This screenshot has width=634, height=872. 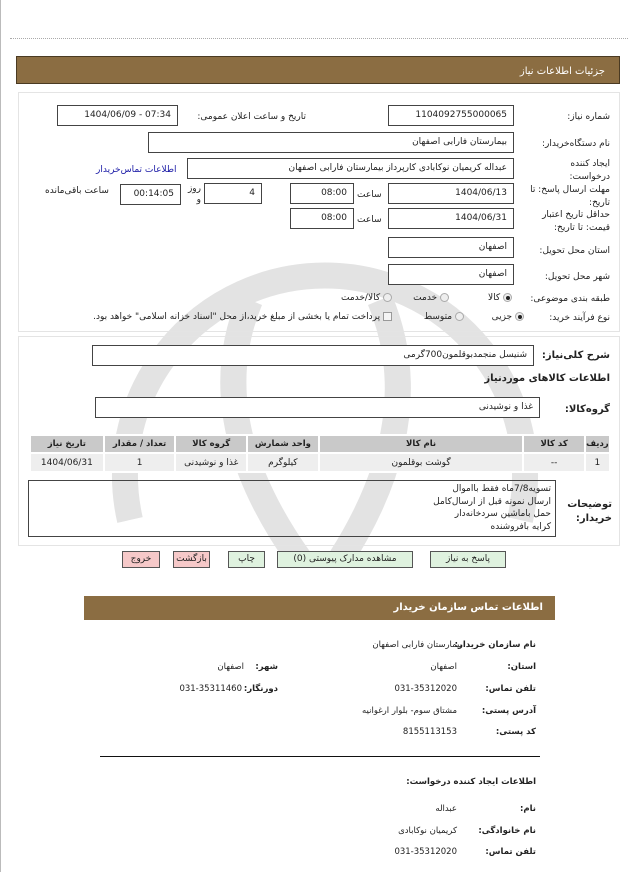 I want to click on col-code: کد کالا, so click(x=554, y=444).